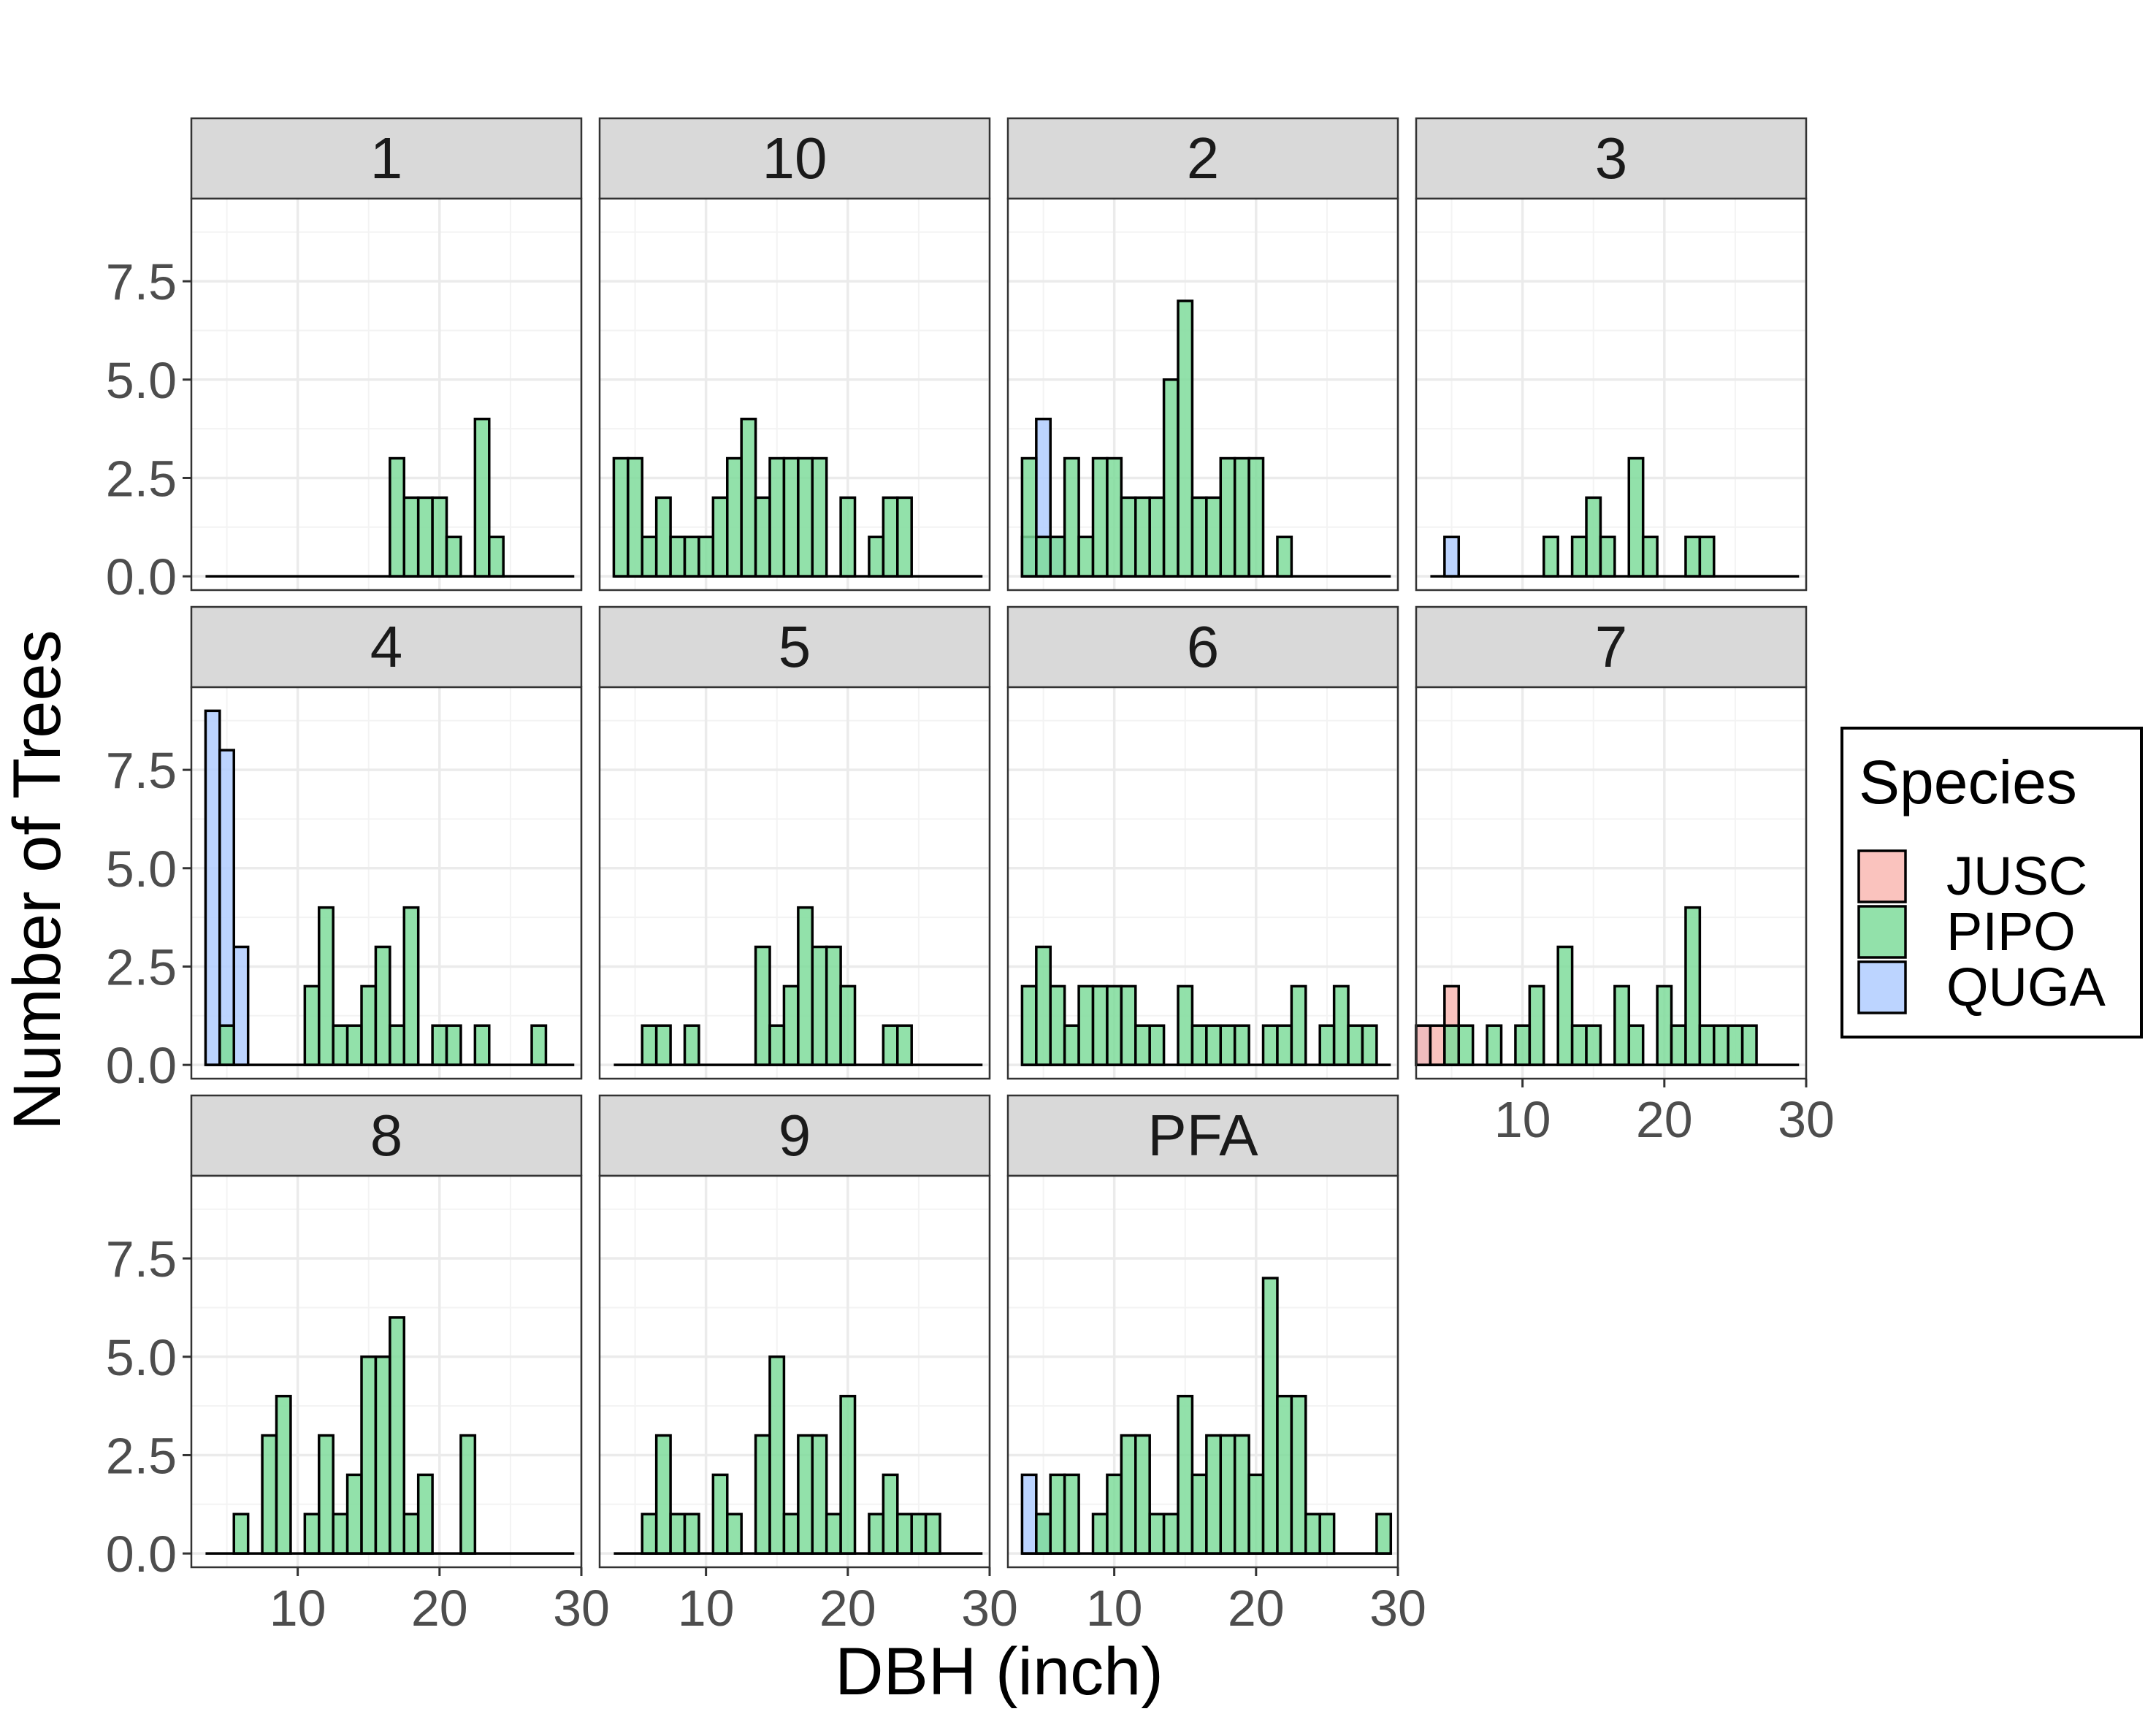  I want to click on facet-panel-7: 7, so click(1612, 842).